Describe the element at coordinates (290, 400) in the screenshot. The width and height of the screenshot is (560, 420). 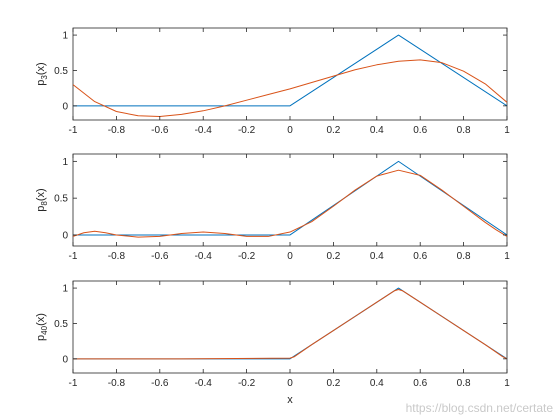
I see `x-axis-label: x` at that location.